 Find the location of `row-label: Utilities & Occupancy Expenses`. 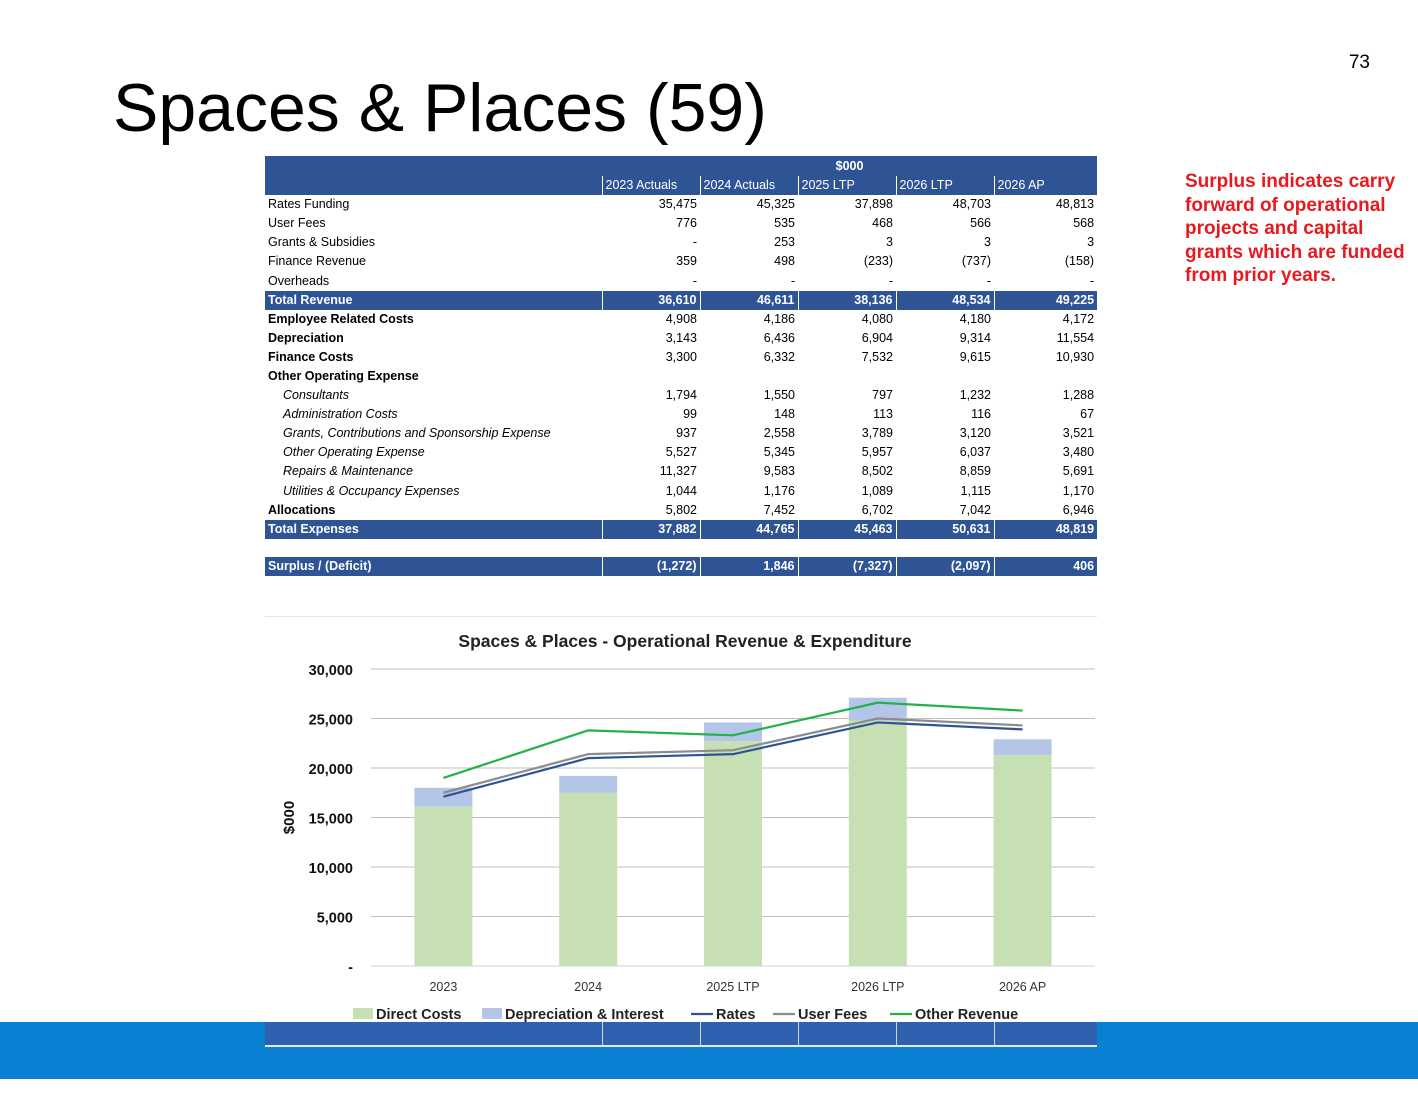

row-label: Utilities & Occupancy Expenses is located at coordinates (371, 490).